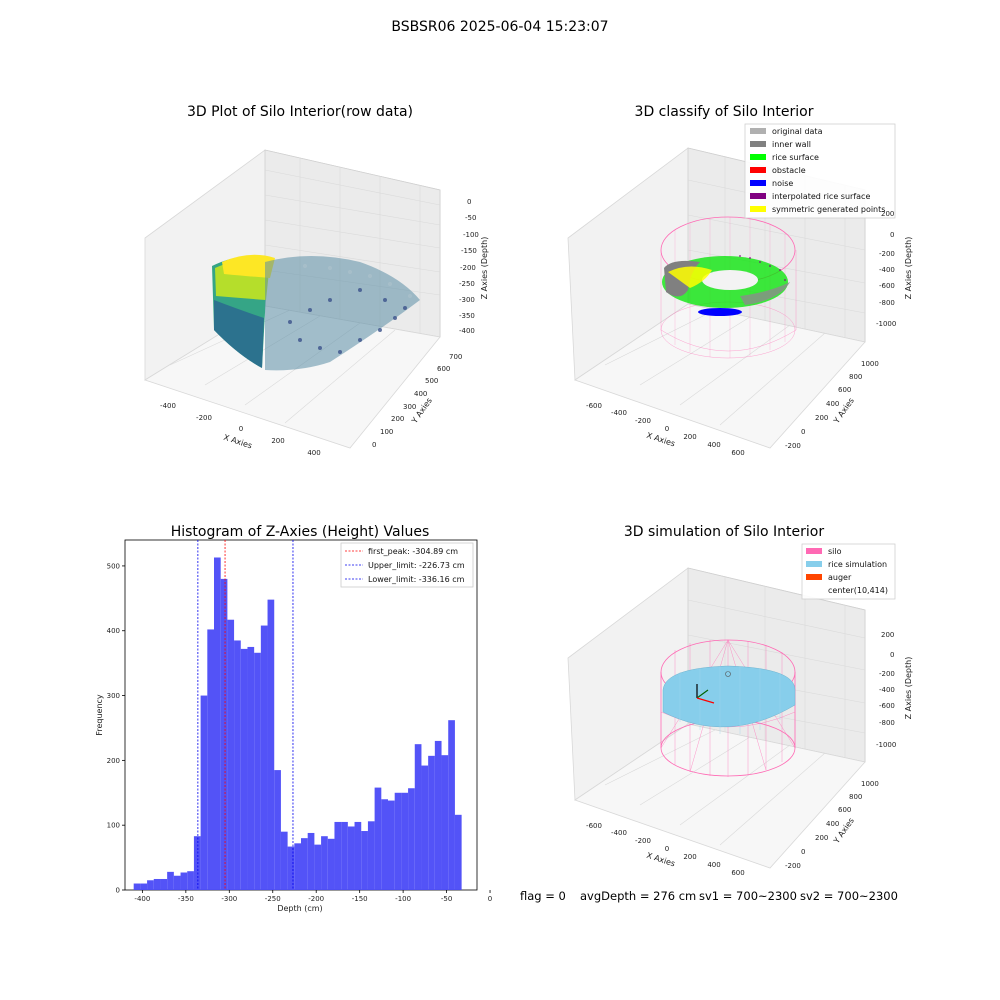 This screenshot has height=1000, width=1000. I want to click on histogram-x-tick-label: -350, so click(186, 899).